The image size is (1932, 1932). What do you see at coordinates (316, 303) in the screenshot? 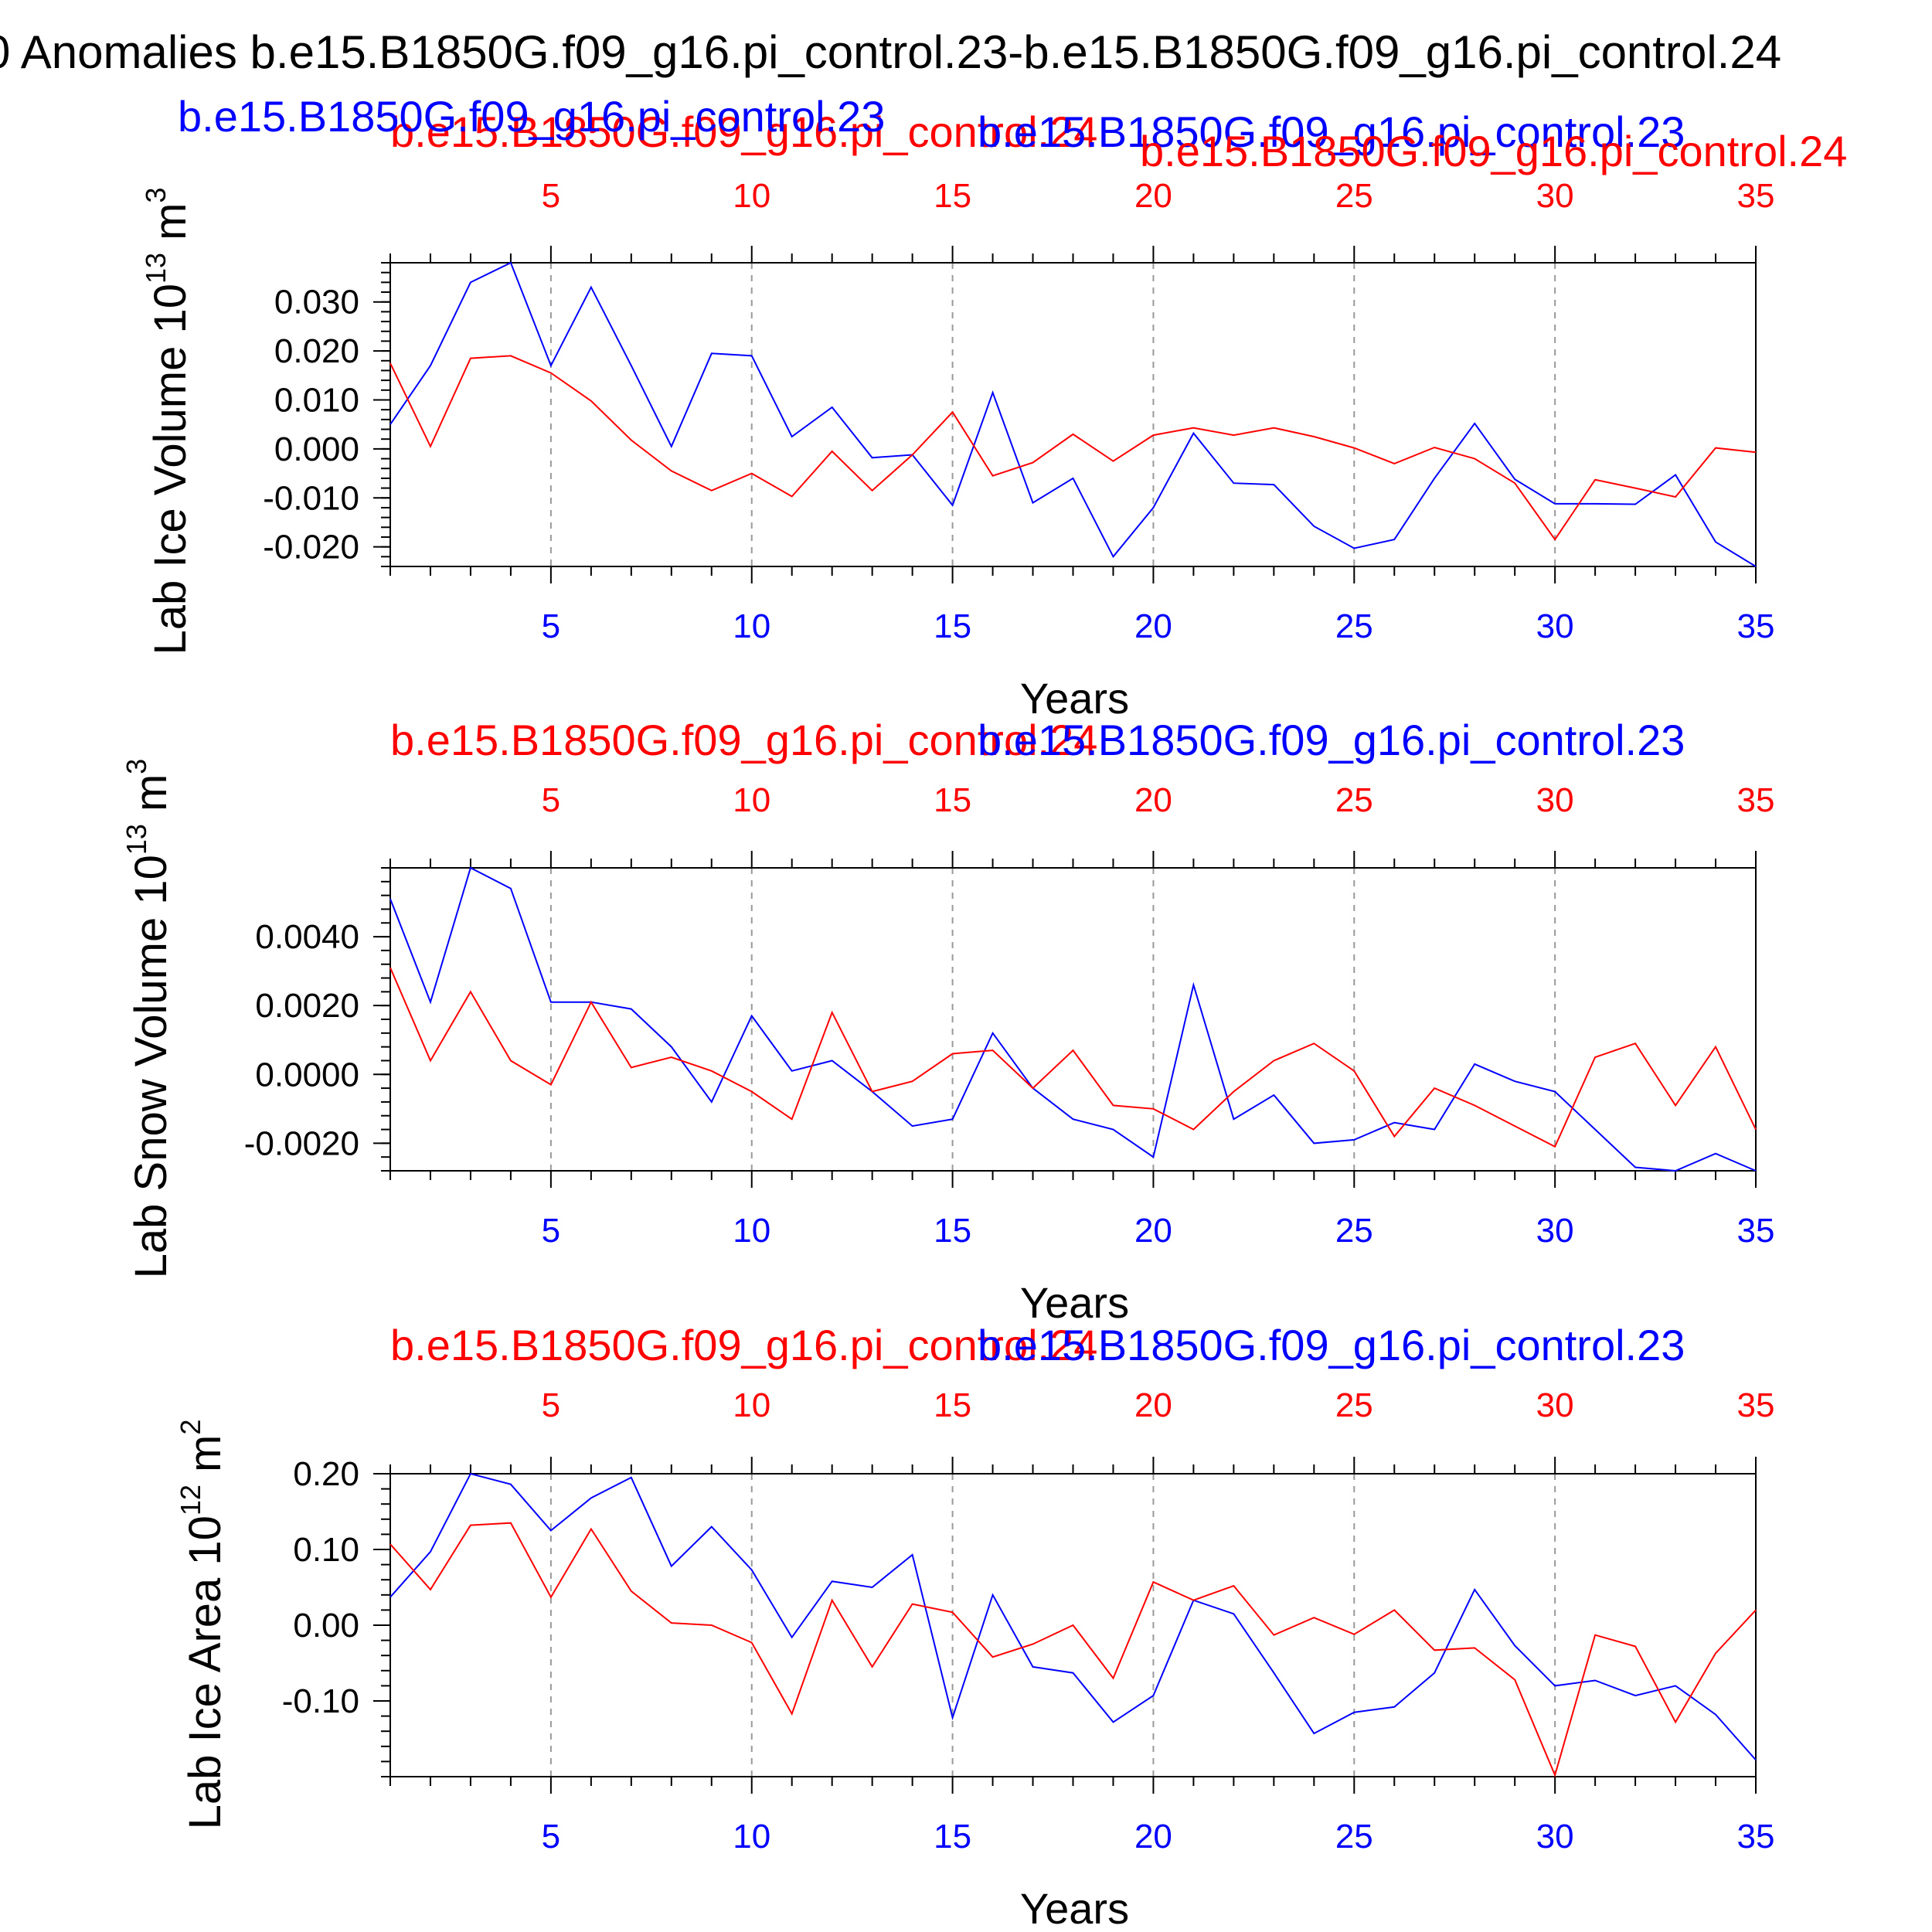
I see `y-tick-label: 0.030` at bounding box center [316, 303].